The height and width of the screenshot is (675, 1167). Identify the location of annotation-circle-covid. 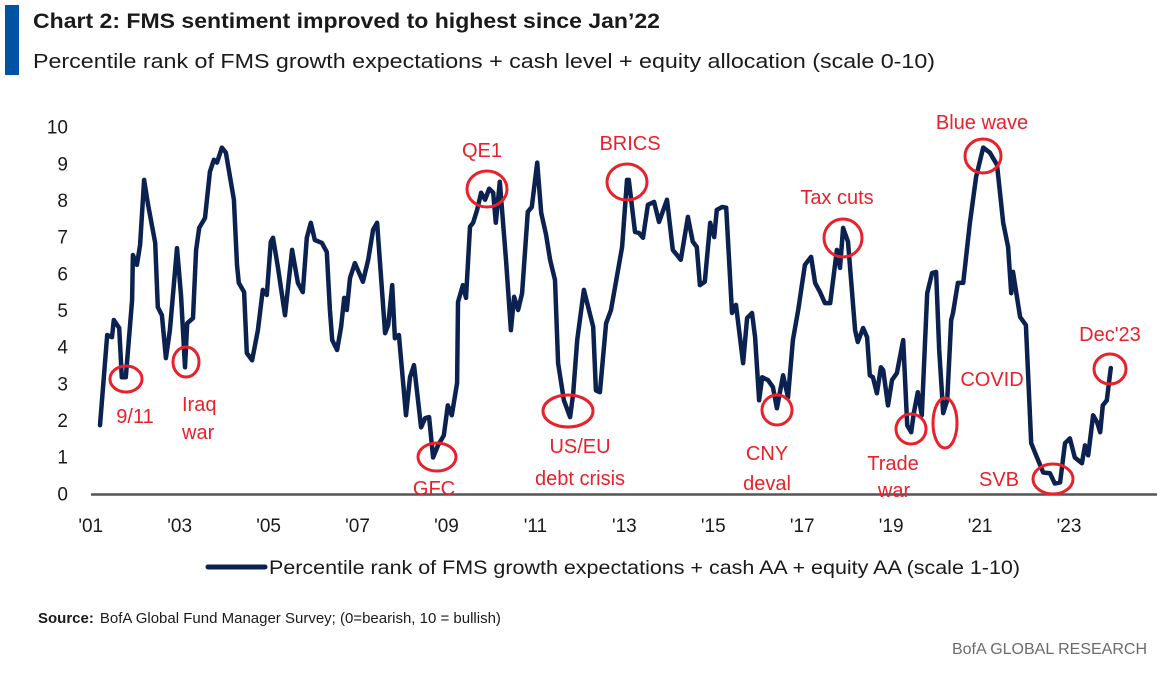
(945, 423).